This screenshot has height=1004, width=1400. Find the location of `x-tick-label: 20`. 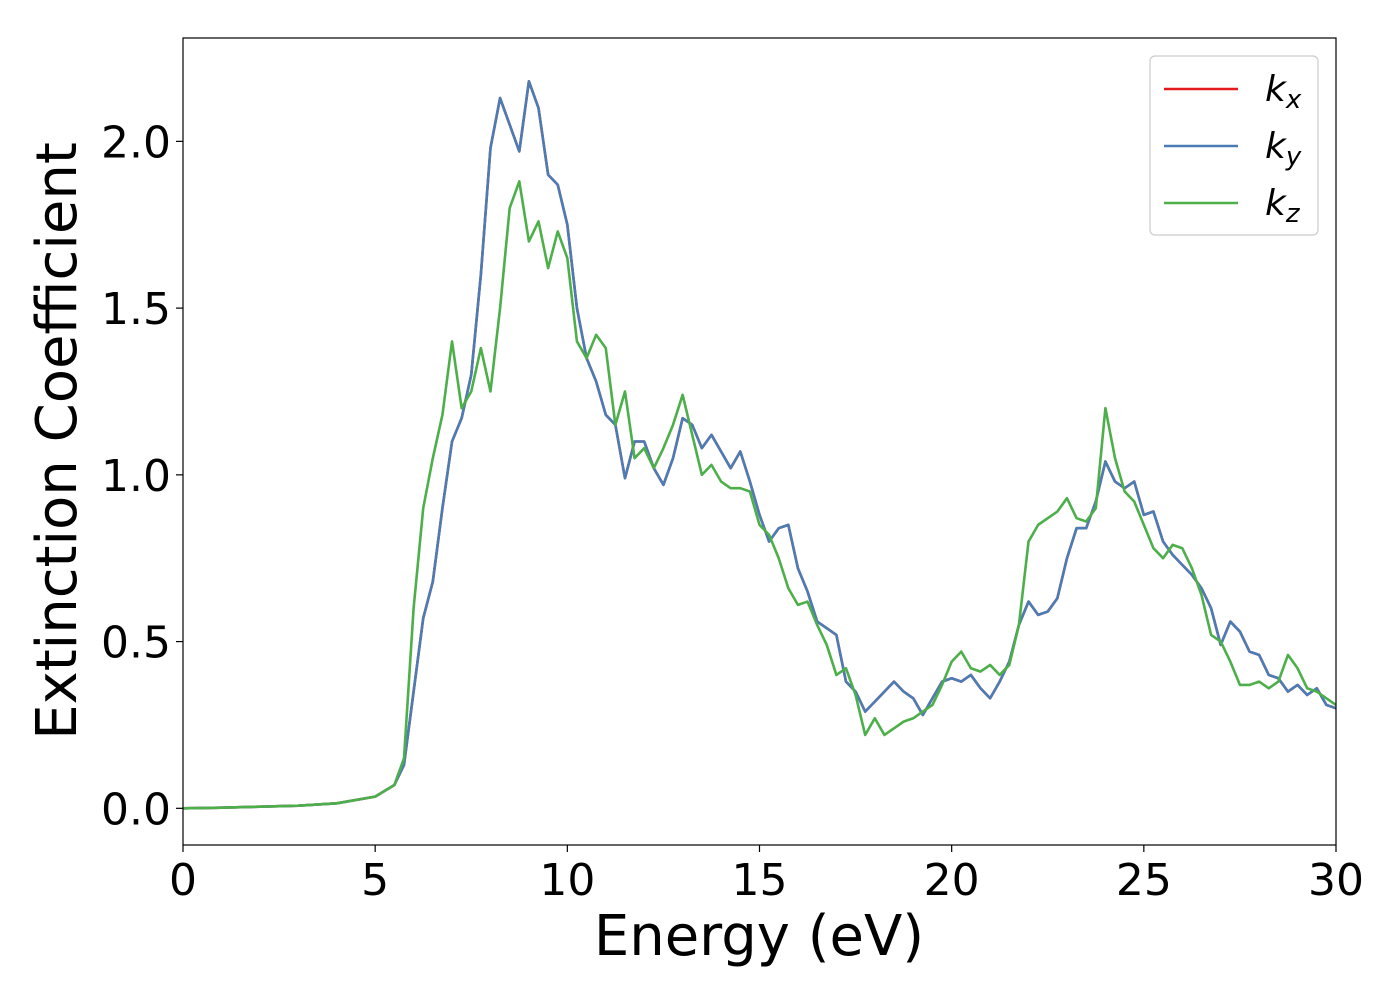

x-tick-label: 20 is located at coordinates (952, 880).